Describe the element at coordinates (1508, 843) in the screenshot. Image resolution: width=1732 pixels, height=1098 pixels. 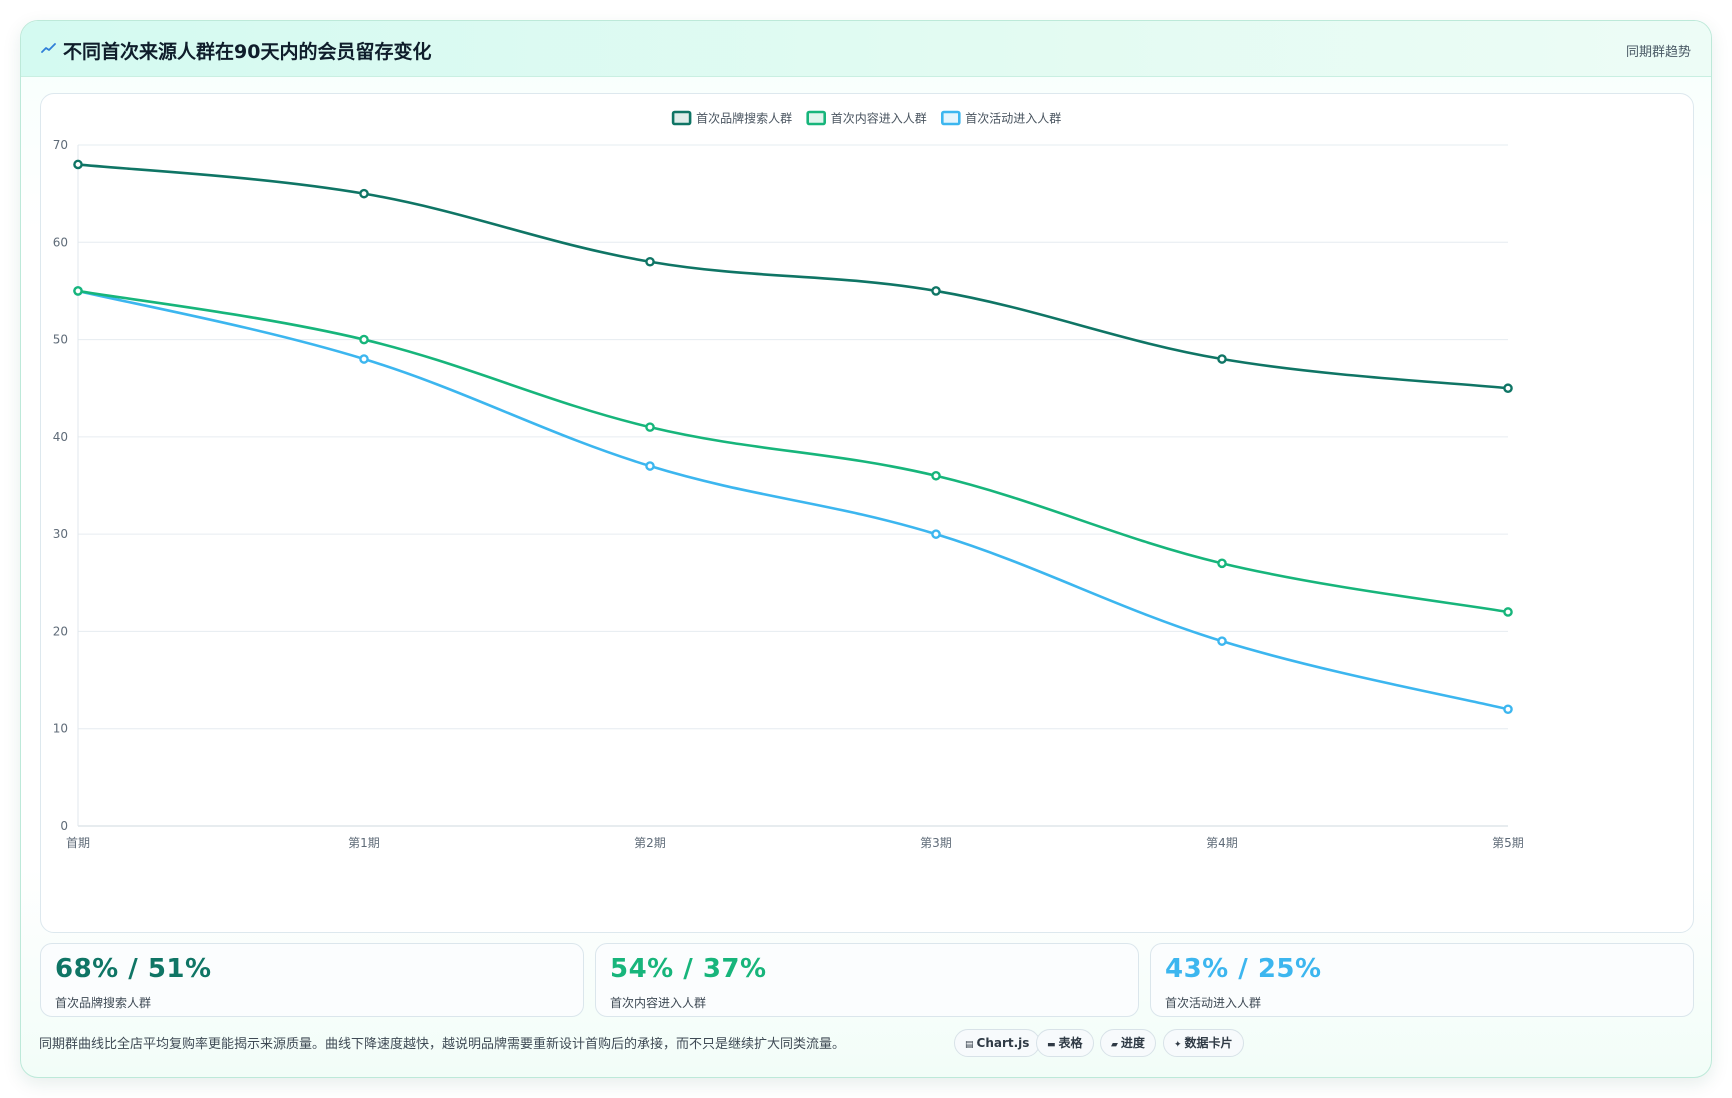
I see `x-tick-label: 第5期` at that location.